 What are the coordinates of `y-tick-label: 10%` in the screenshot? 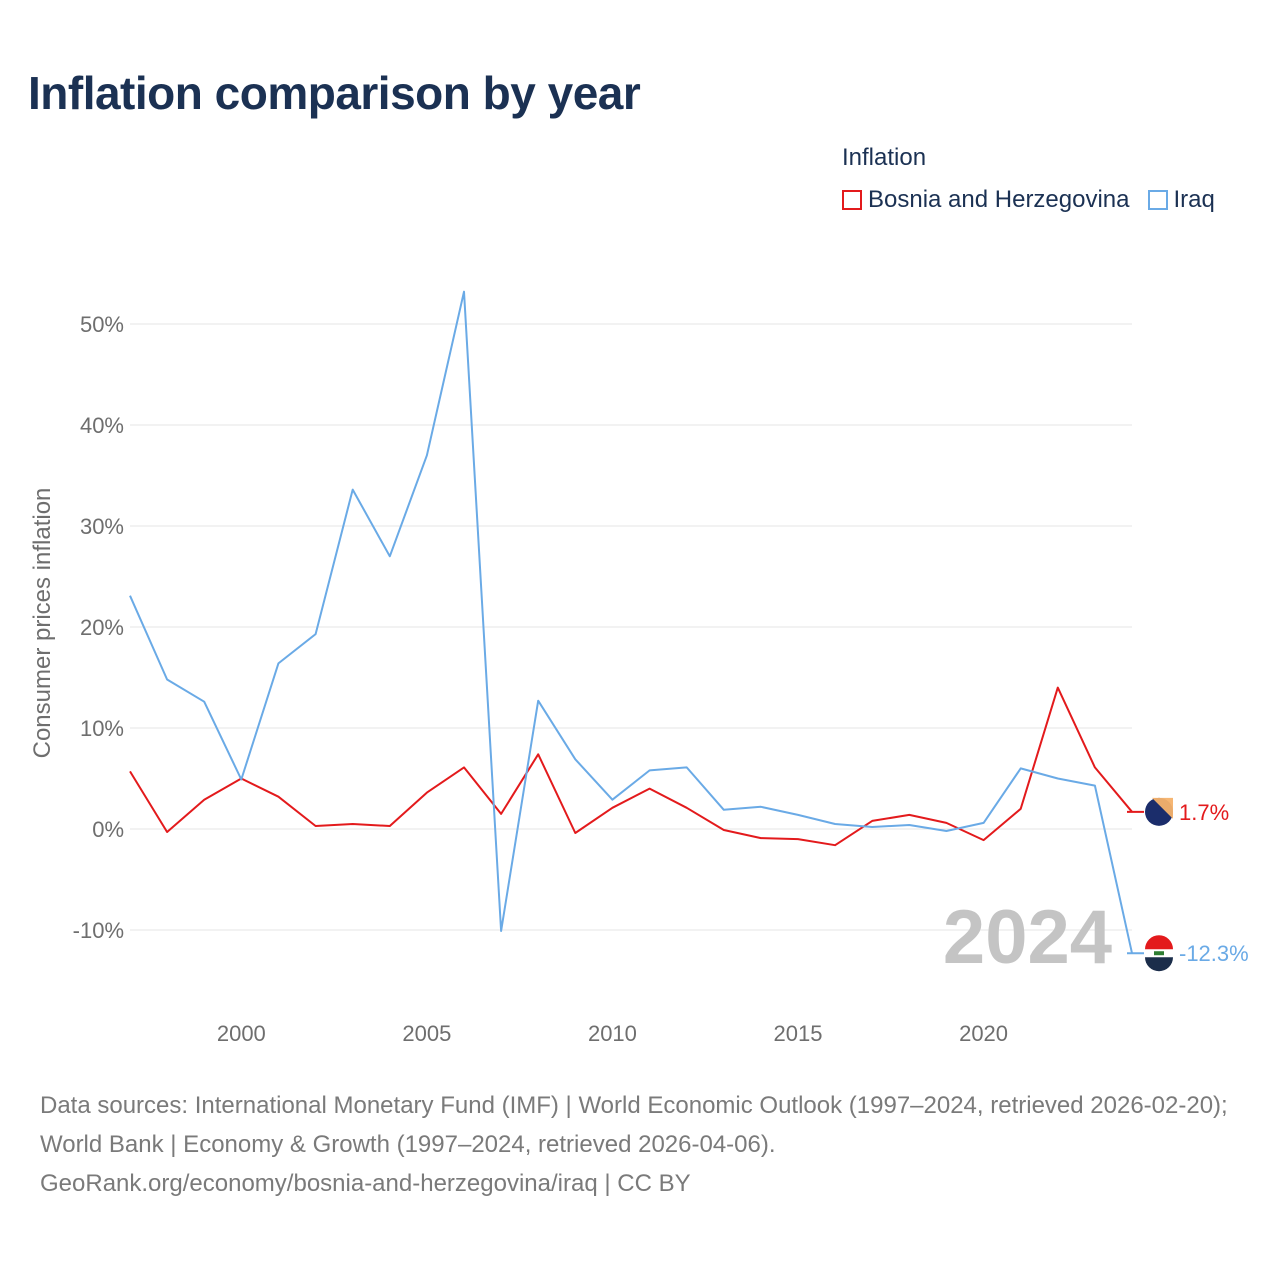 It's located at (102, 728).